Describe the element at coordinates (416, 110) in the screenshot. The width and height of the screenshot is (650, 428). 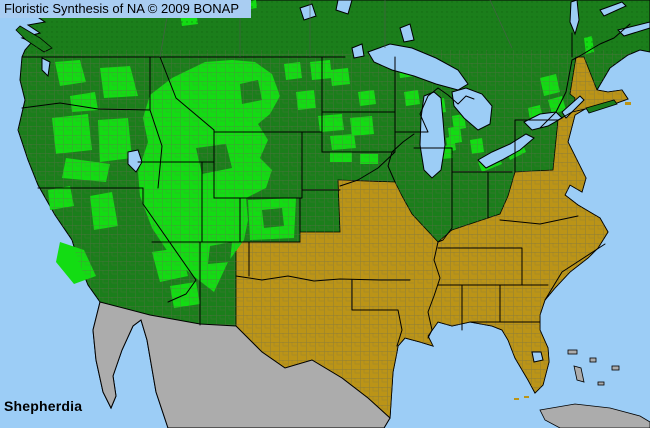
I see `minnesota-borders` at that location.